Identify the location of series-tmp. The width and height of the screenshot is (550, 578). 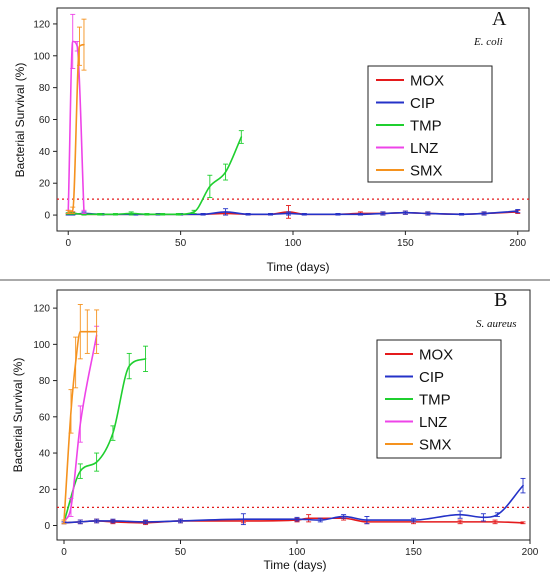
(154, 173).